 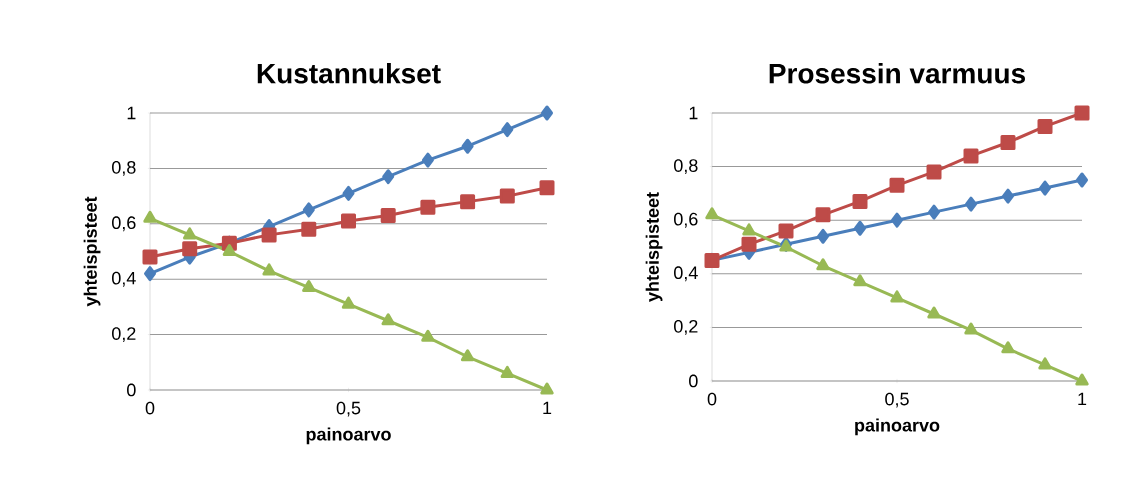 I want to click on chart-title: Prosessin varmuus, so click(x=897, y=73).